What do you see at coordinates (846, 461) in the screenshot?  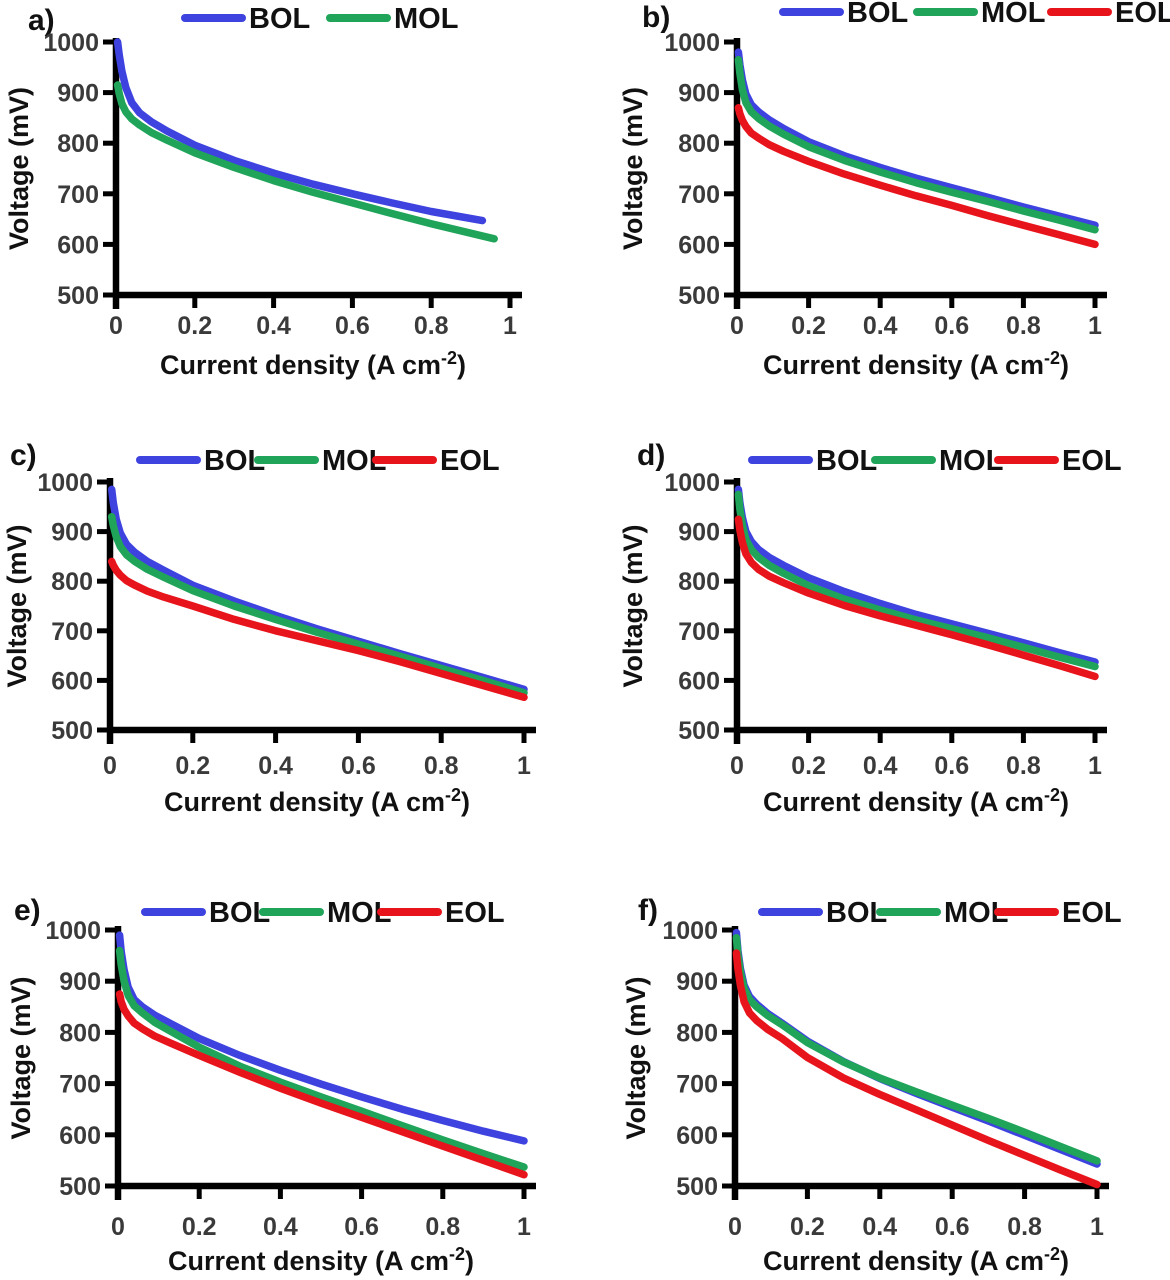 I see `legend-label-bol: BOL` at bounding box center [846, 461].